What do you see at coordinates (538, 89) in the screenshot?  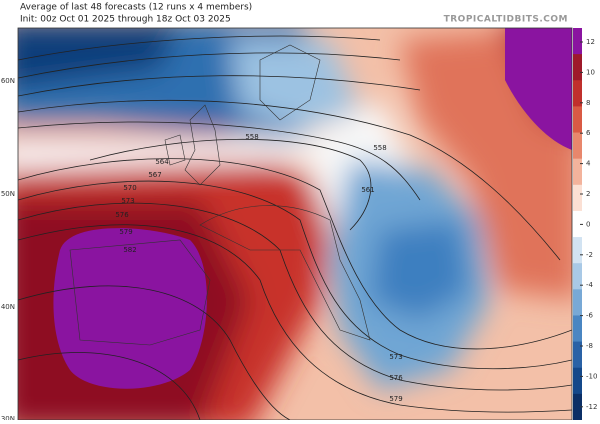 I see `anomaly-max-northeast` at bounding box center [538, 89].